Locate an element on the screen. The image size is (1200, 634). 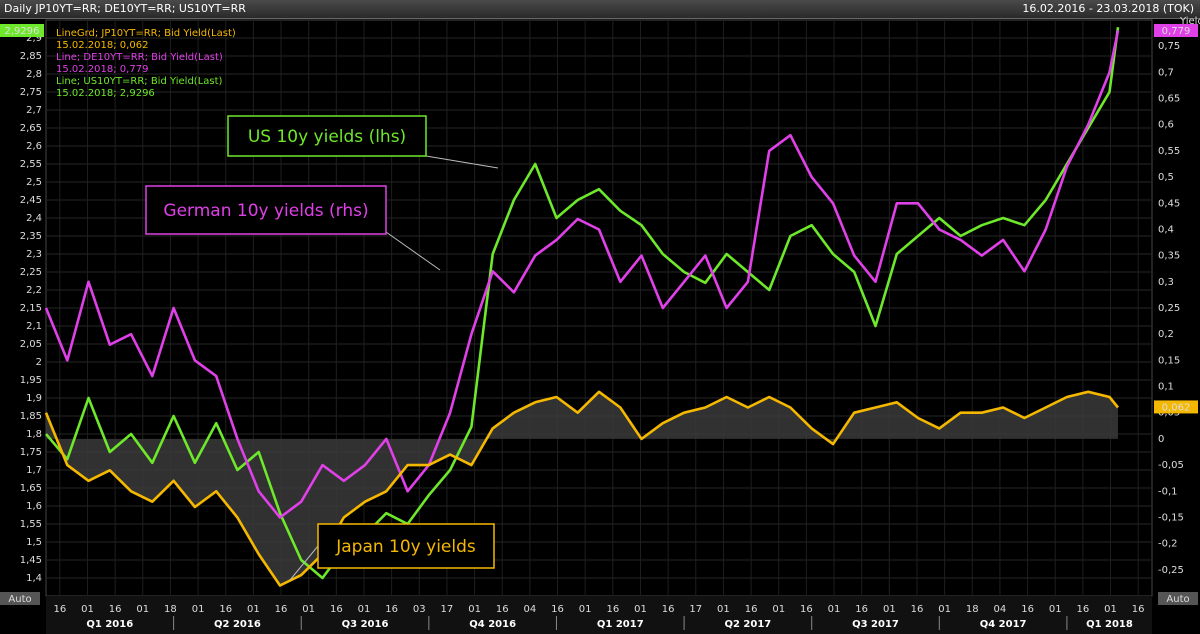
y-left-tick-label: 1,55 is located at coordinates (31, 524).